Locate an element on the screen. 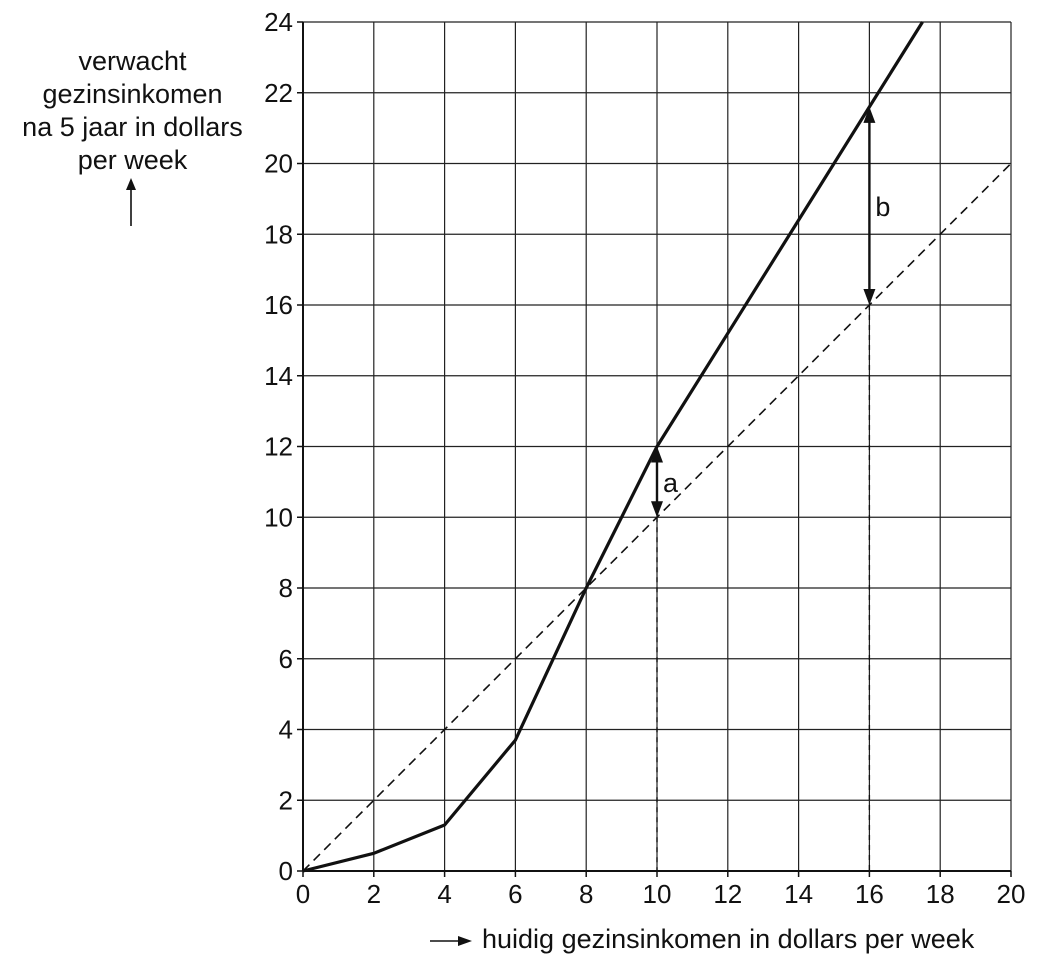 Image resolution: width=1039 pixels, height=964 pixels. x-tick-label: 20 is located at coordinates (1011, 894).